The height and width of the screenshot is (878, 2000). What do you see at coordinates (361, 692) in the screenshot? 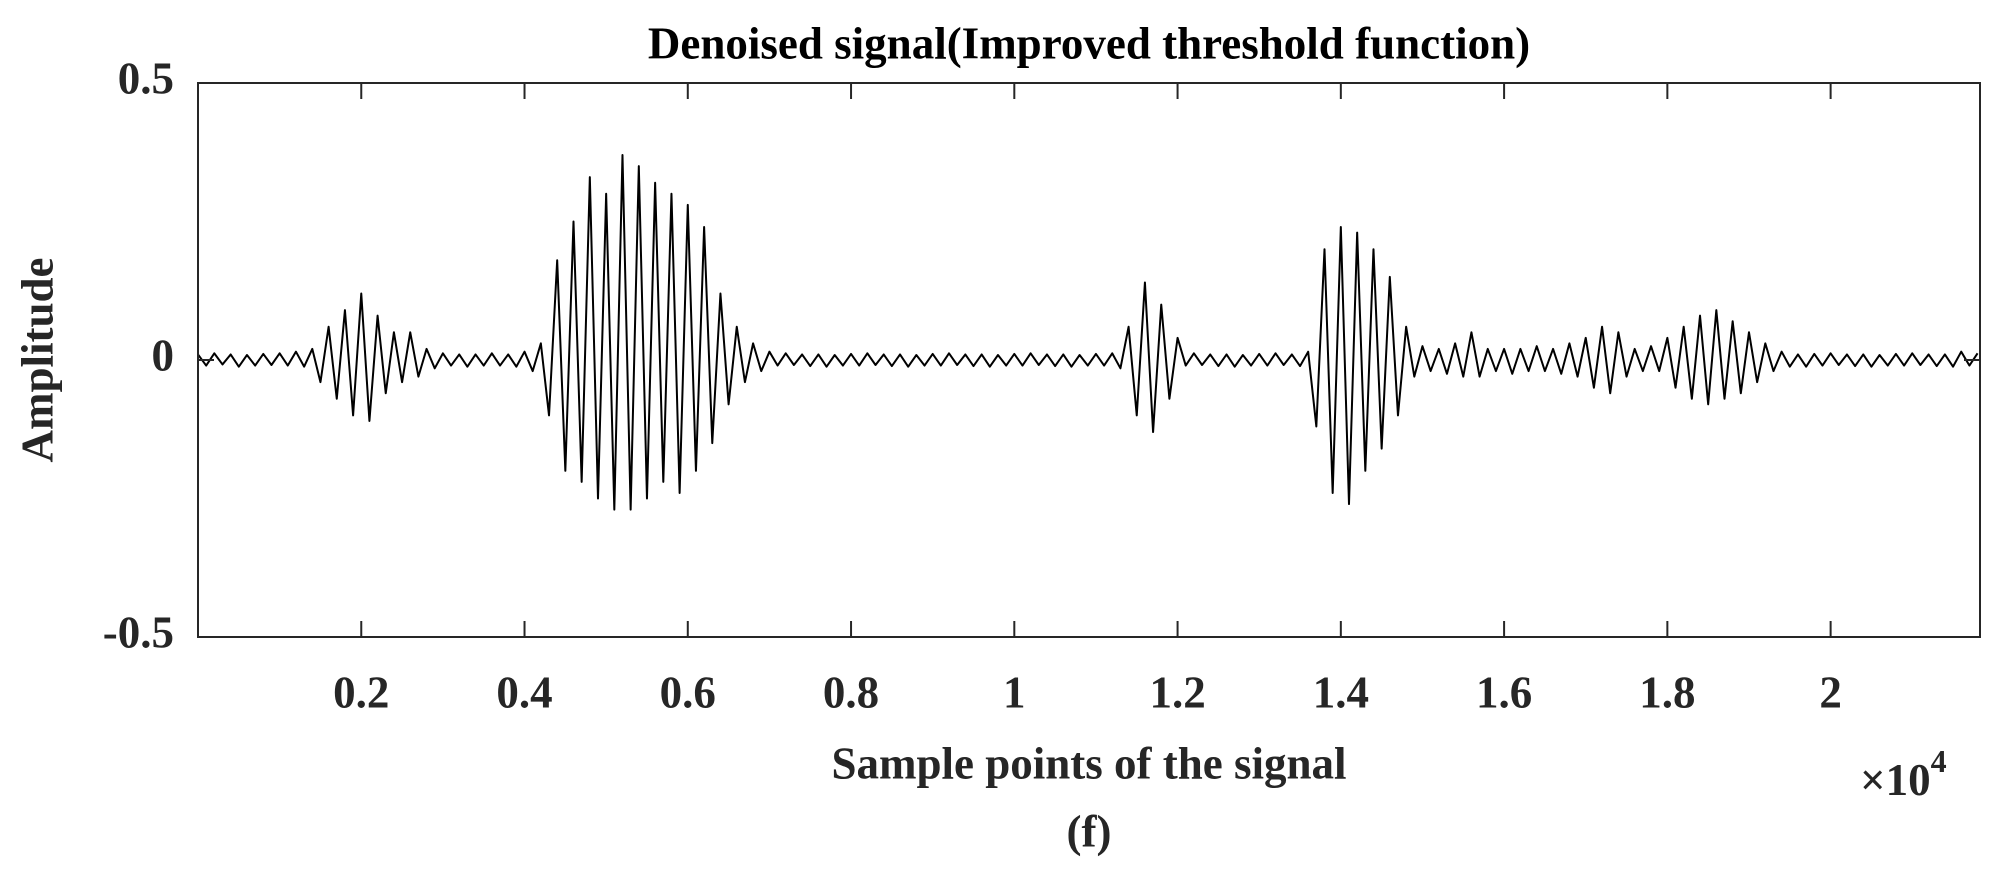
I see `x-tick-label: 0.2` at bounding box center [361, 692].